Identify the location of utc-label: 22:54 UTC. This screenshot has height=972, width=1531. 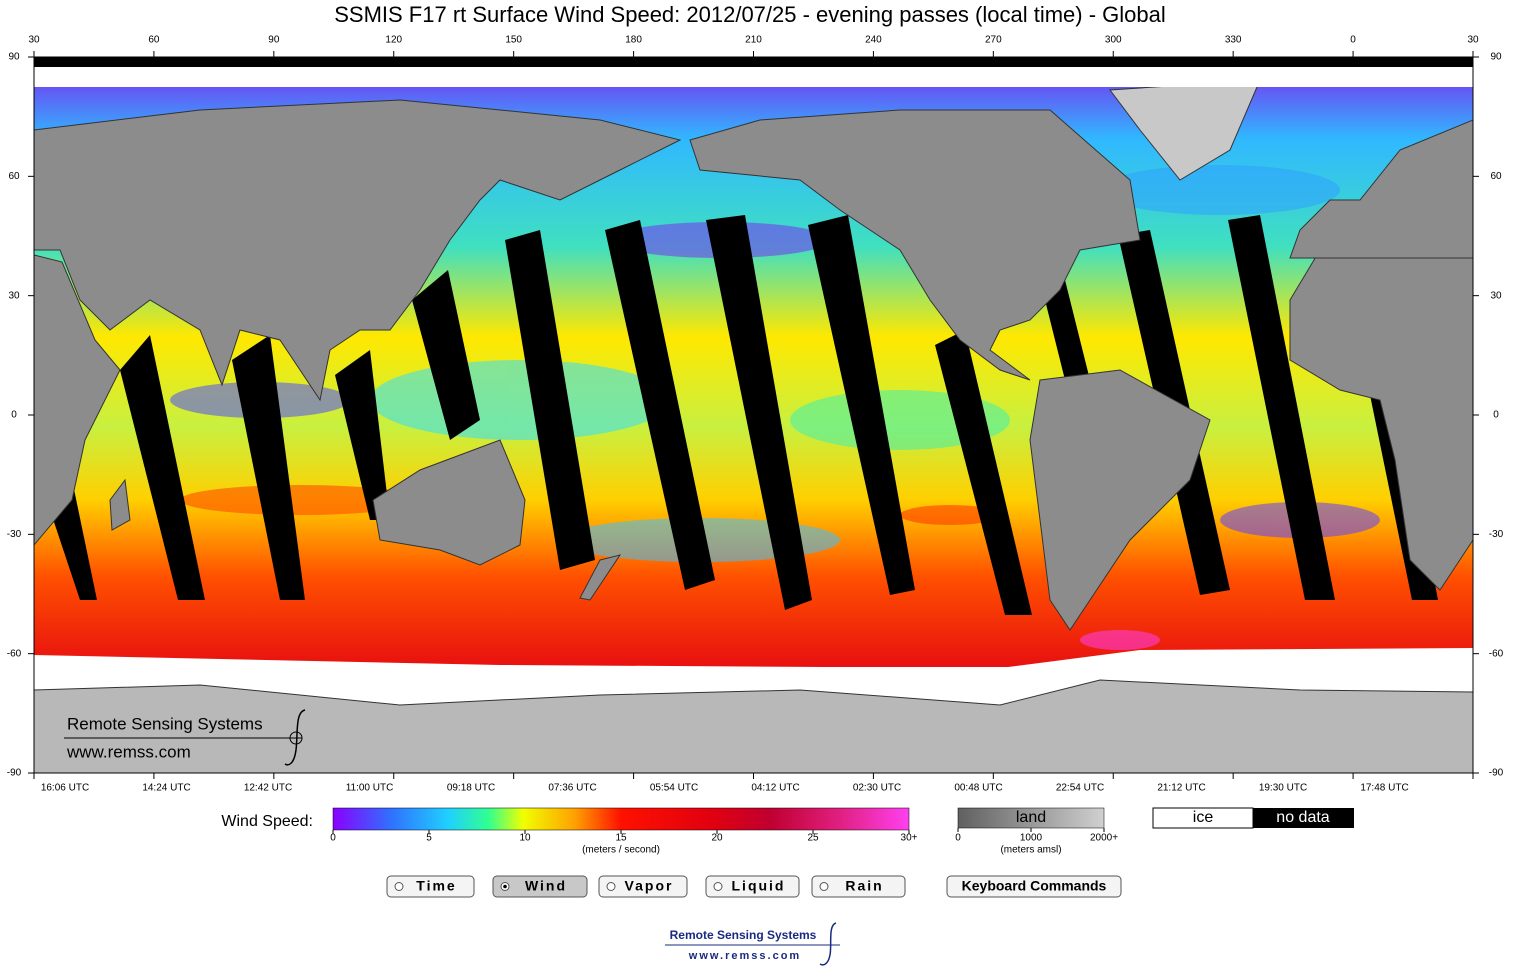
(1080, 788).